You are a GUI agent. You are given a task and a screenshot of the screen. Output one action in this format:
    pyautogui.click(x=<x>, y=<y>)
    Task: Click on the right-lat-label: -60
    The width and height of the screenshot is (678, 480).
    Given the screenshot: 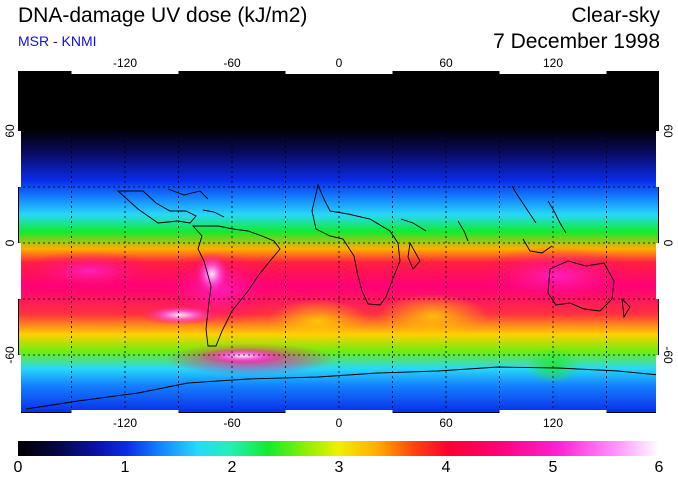 What is the action you would take?
    pyautogui.click(x=668, y=355)
    